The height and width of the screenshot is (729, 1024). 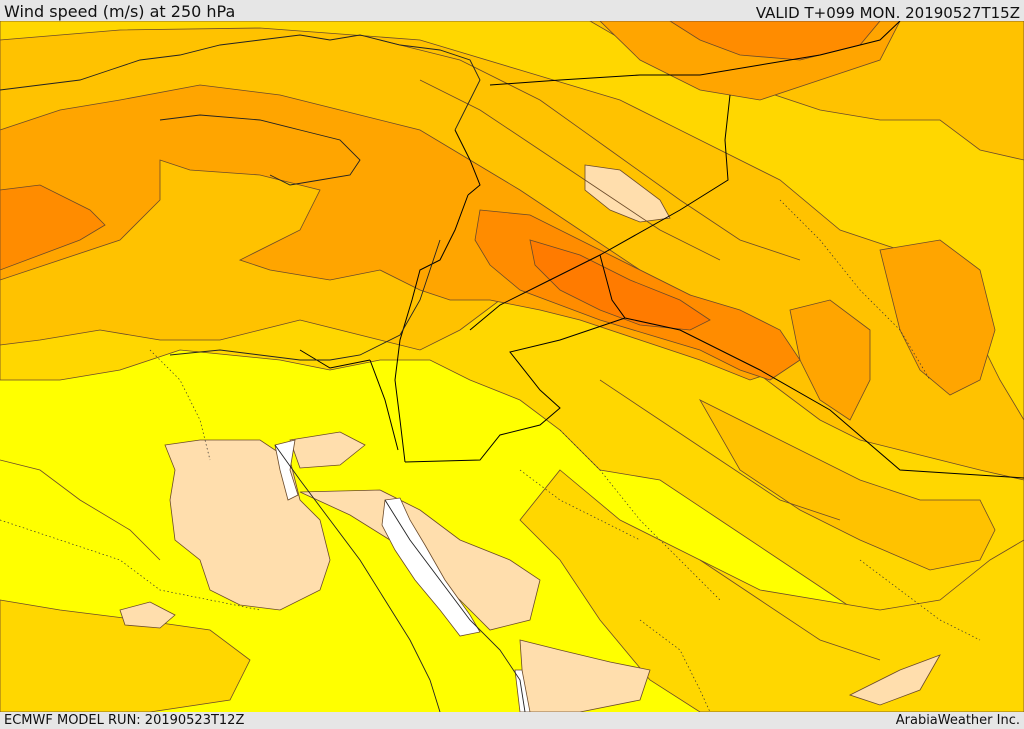 I want to click on map-title: Wind speed (m/s) at 250 hPa, so click(x=120, y=11).